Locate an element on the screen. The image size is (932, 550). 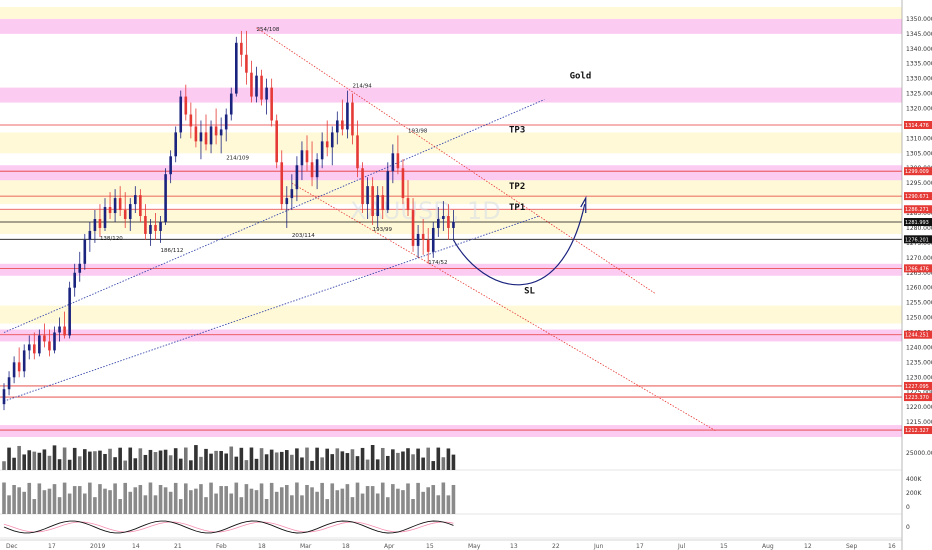
annotation-sl: SL is located at coordinates (529, 292).